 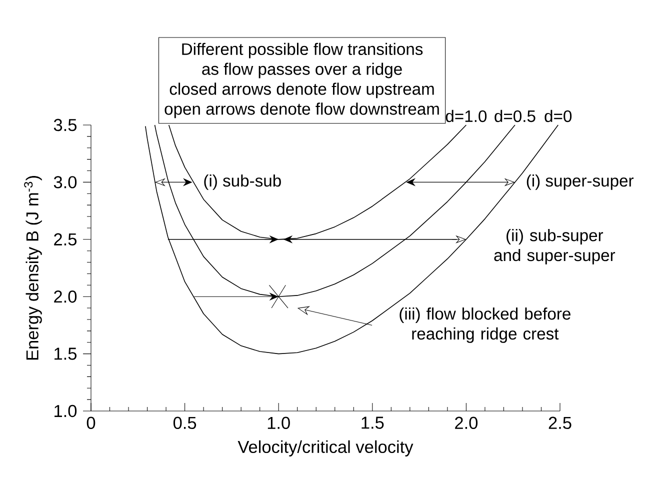 I want to click on series-label: d=1.0, so click(x=466, y=116).